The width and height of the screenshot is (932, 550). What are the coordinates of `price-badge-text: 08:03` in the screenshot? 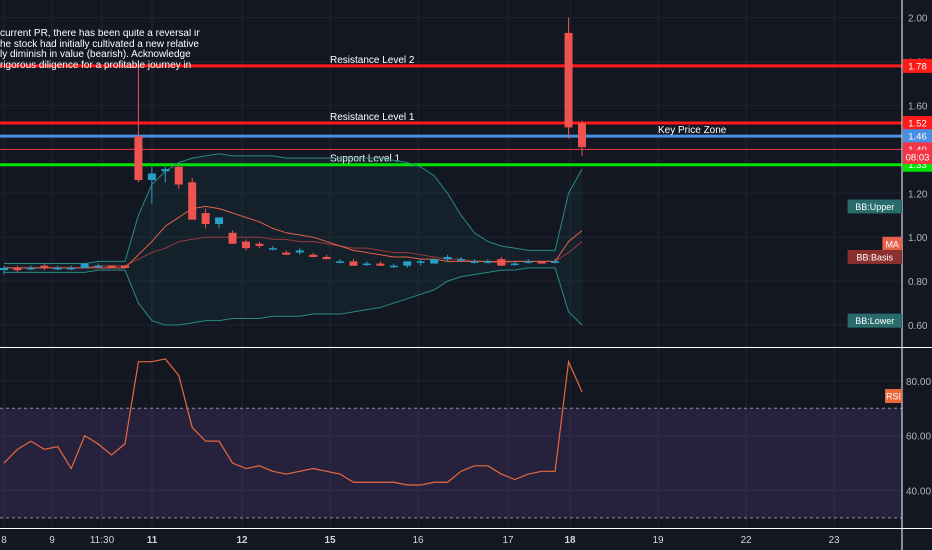 It's located at (918, 158).